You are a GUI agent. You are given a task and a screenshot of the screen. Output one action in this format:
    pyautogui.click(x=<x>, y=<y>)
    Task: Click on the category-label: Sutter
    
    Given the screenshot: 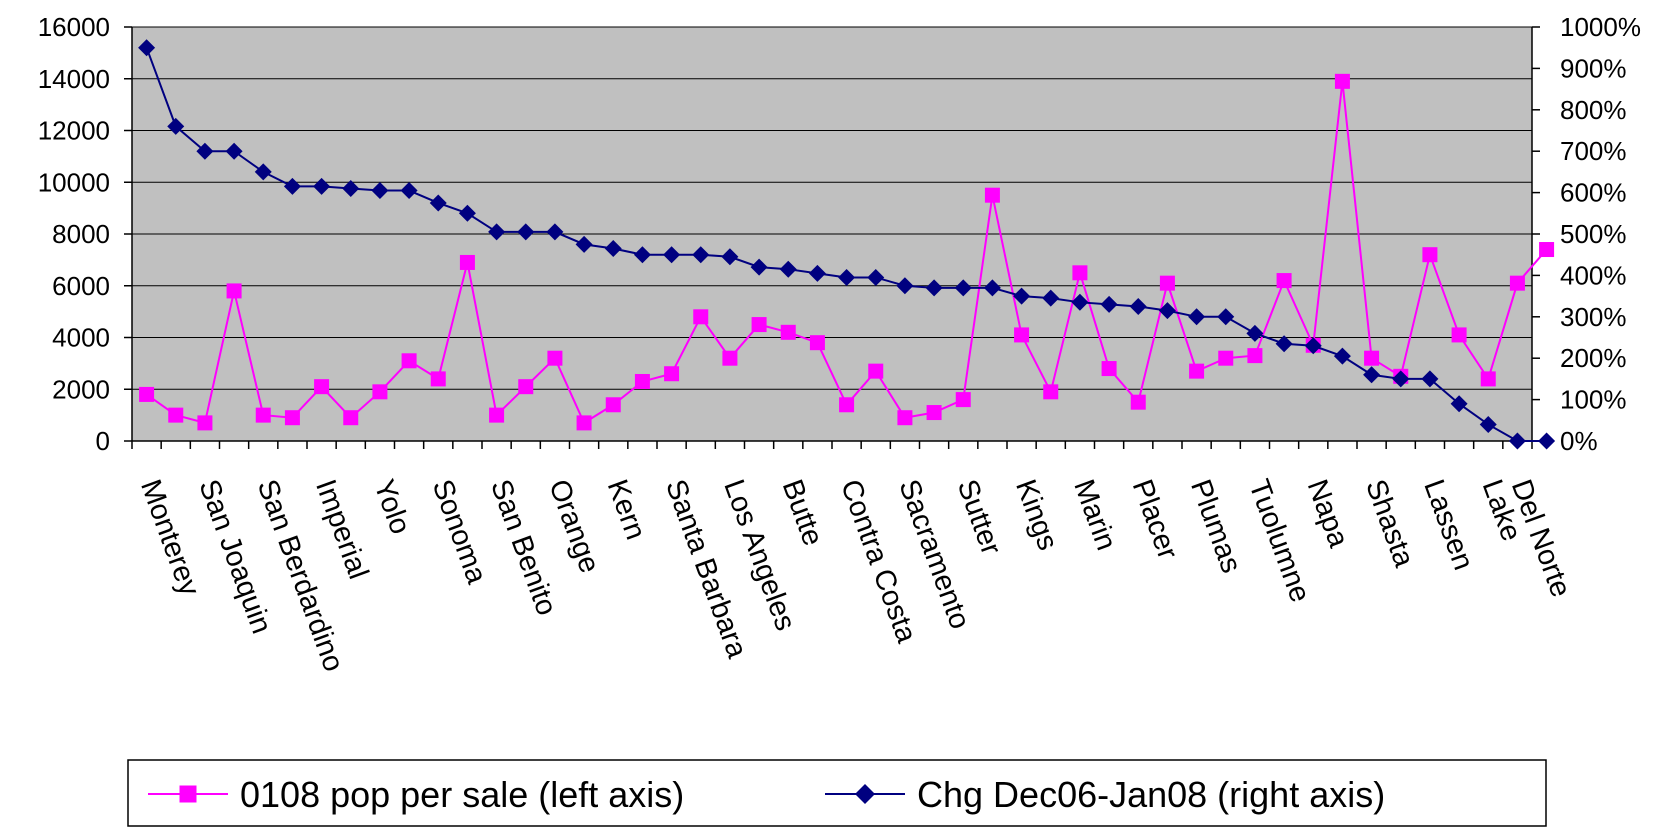 What is the action you would take?
    pyautogui.click(x=979, y=517)
    